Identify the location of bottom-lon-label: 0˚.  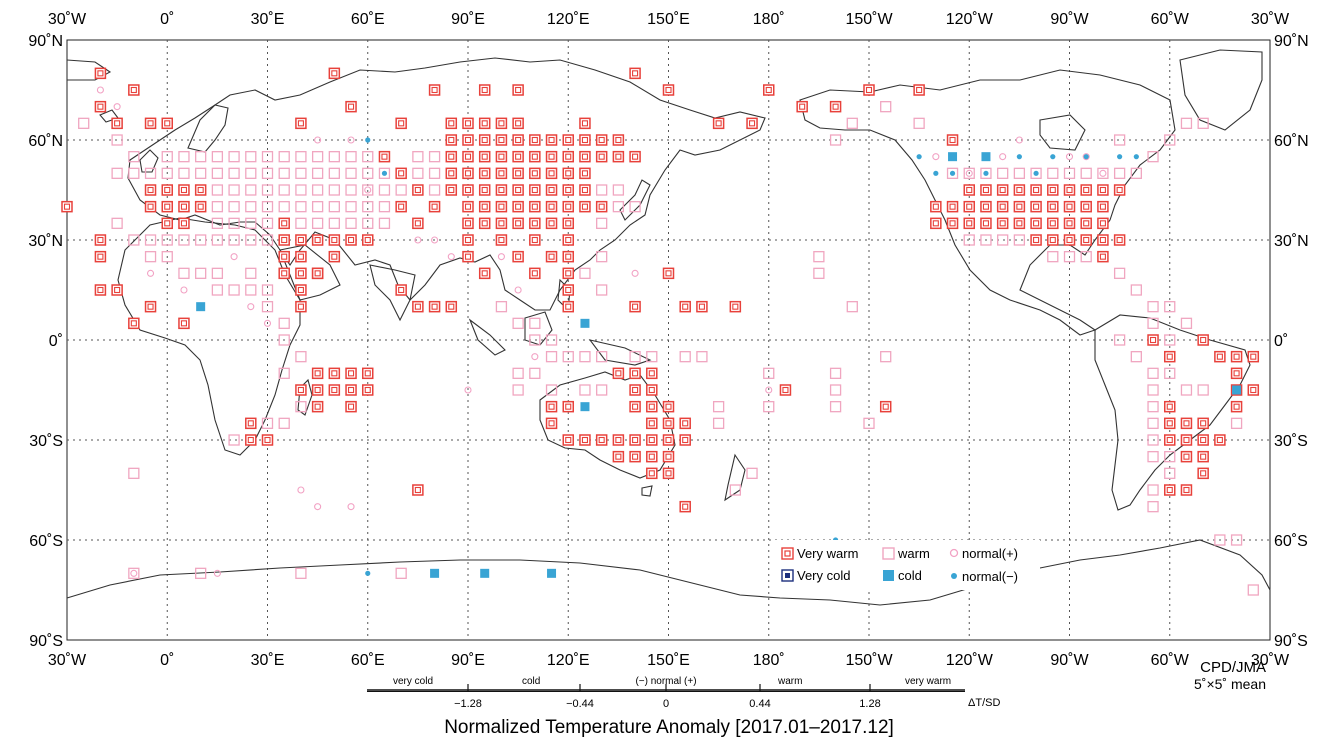
(167, 660).